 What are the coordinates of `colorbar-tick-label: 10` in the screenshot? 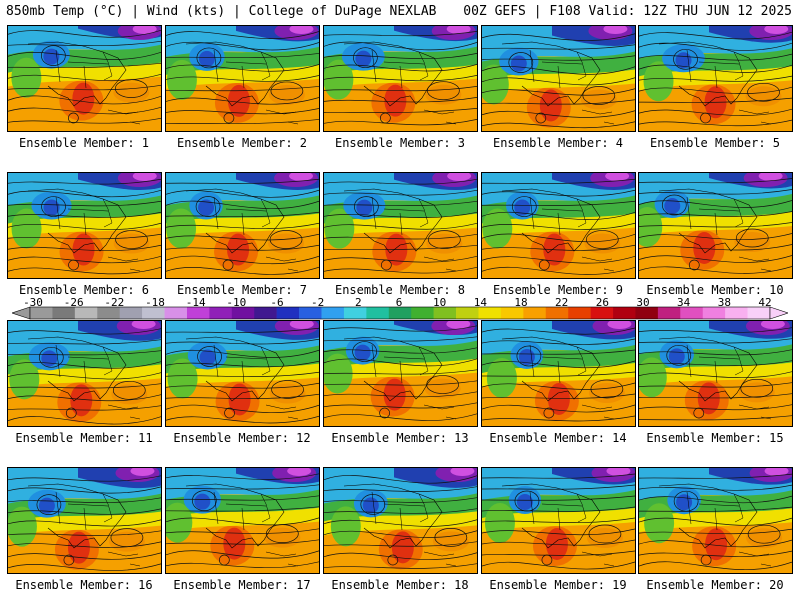 It's located at (440, 302).